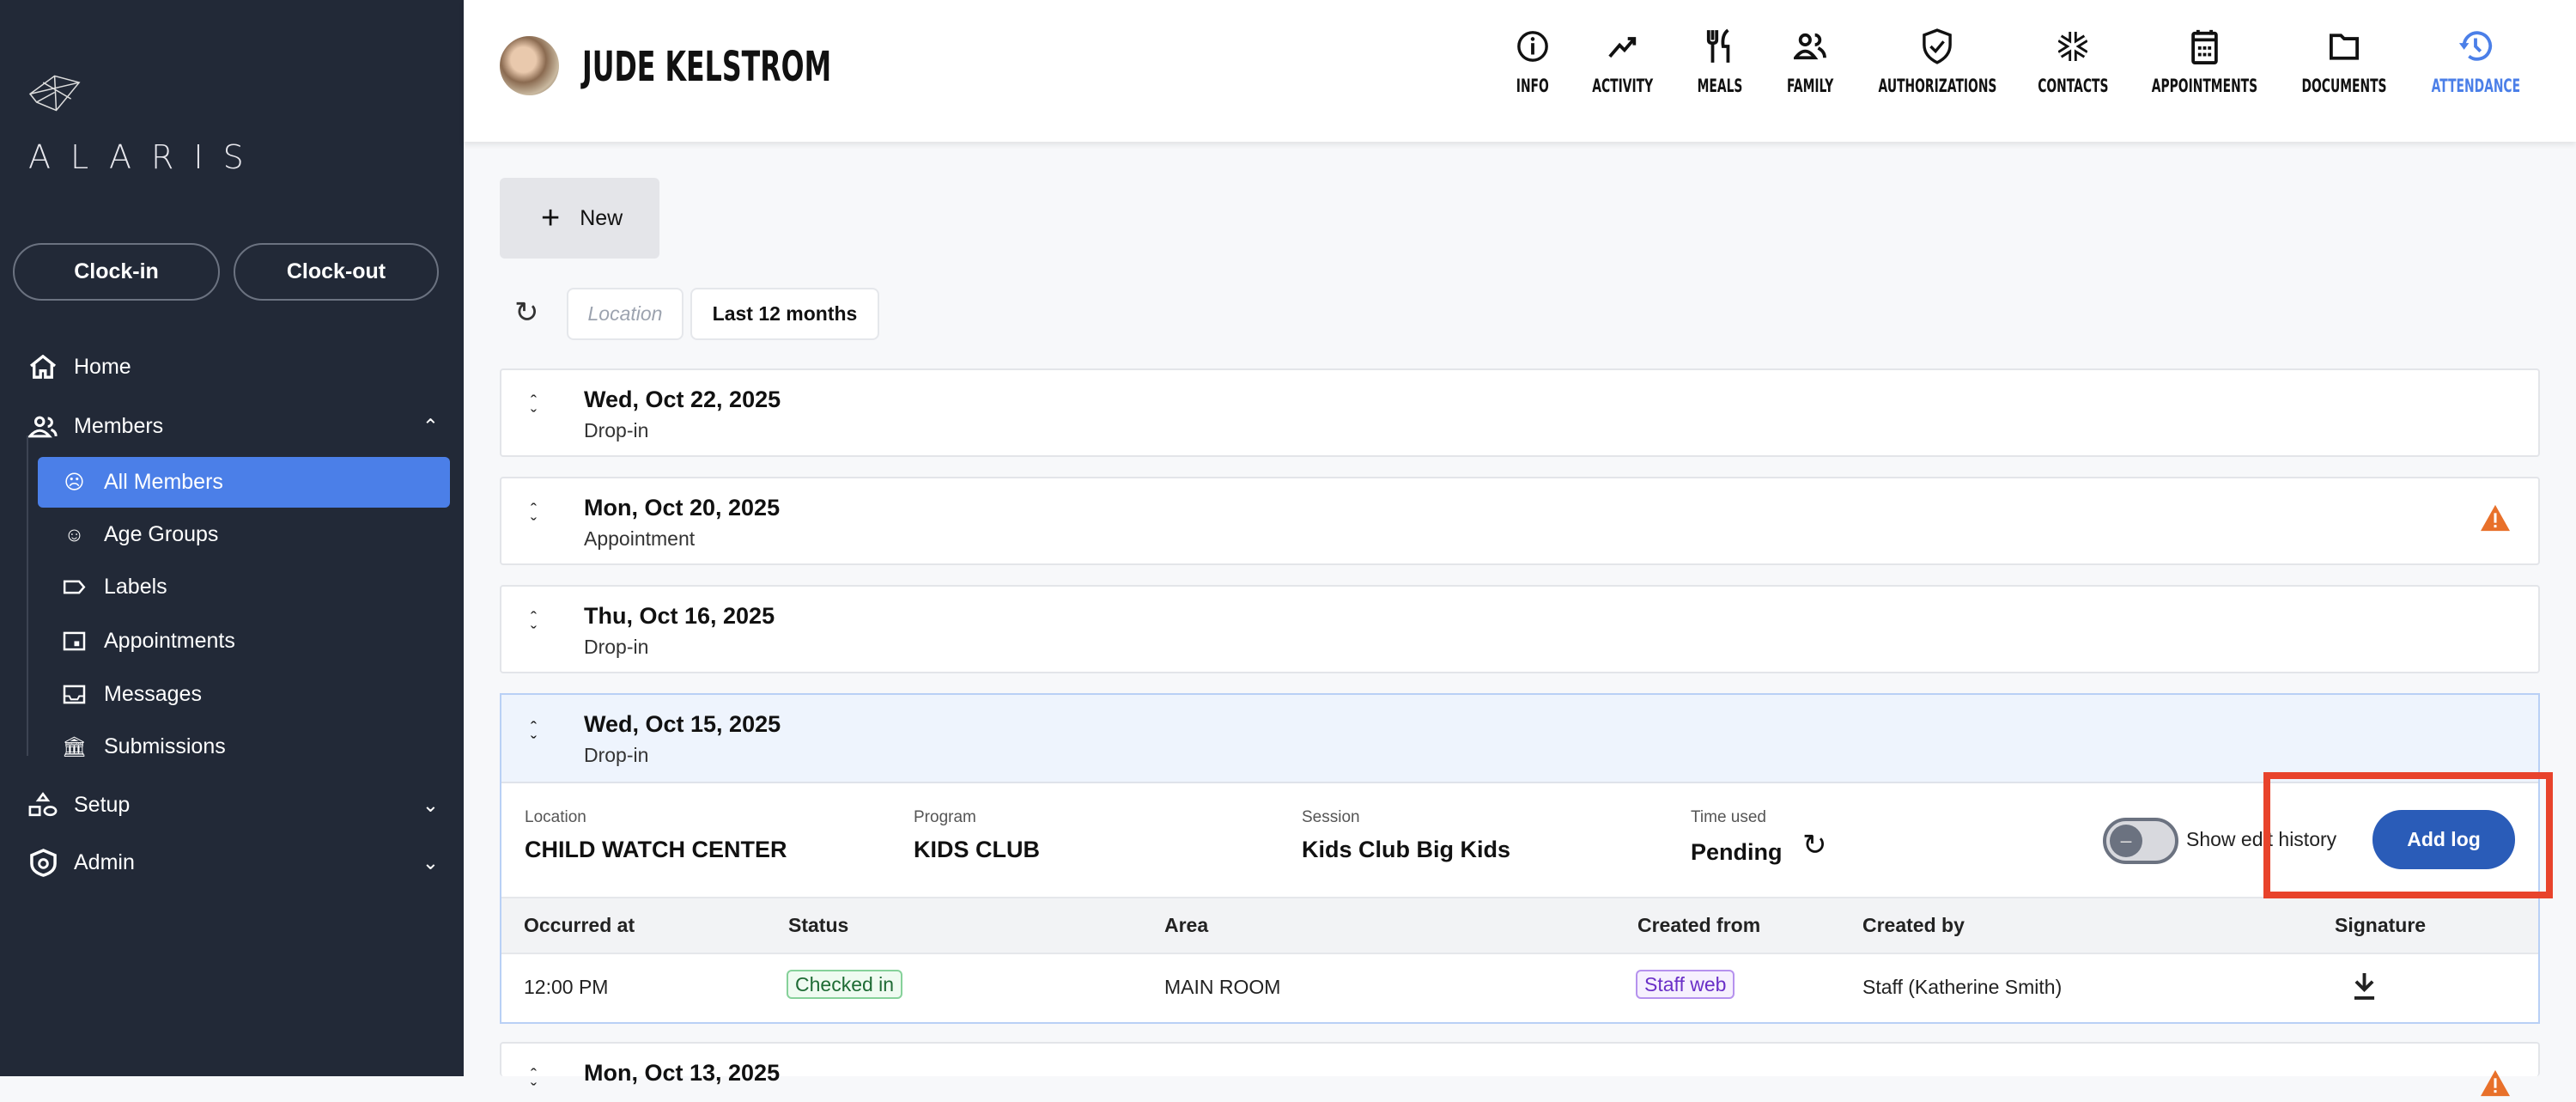  Describe the element at coordinates (566, 987) in the screenshot. I see `occurred-at: 12:00 PM` at that location.